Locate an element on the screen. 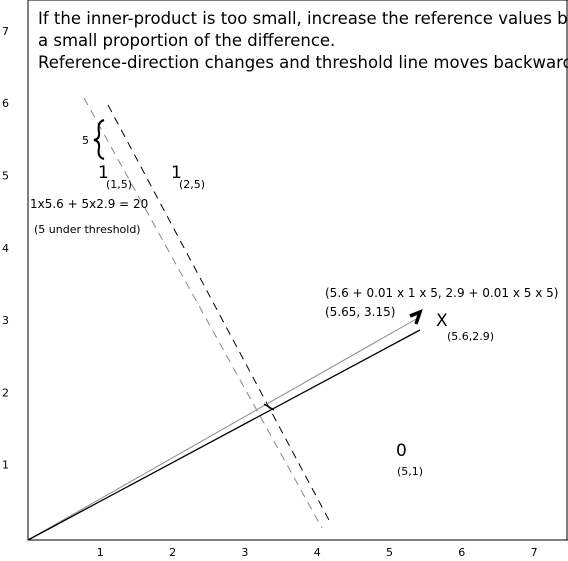  point-coords: (5,1) is located at coordinates (410, 471).